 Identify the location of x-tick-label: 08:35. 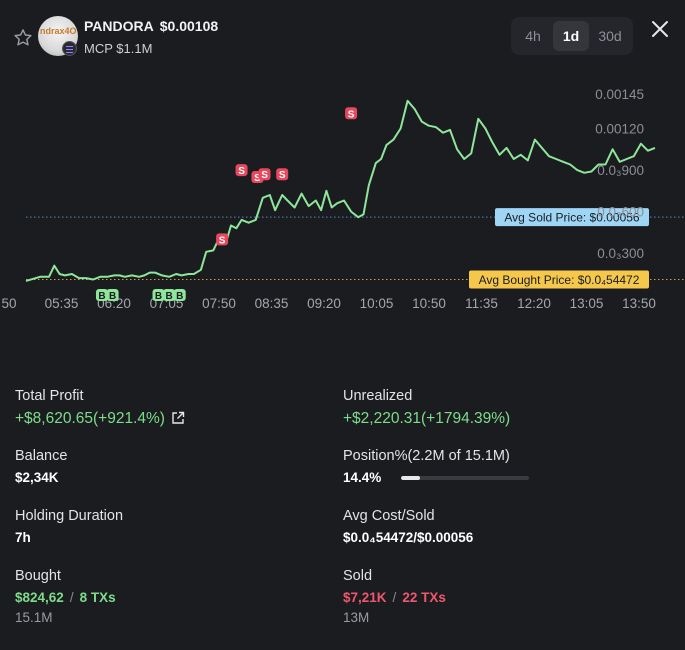
(272, 303).